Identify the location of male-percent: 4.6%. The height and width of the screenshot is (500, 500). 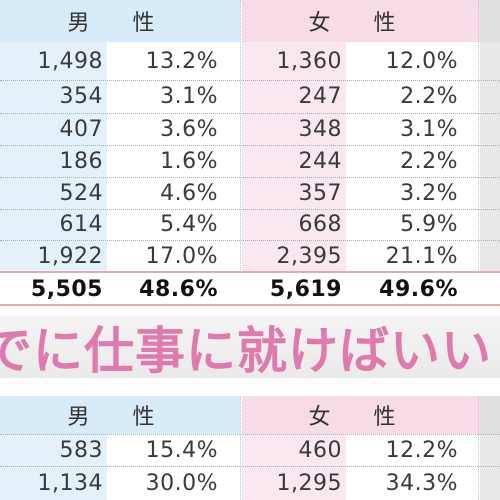
(189, 193).